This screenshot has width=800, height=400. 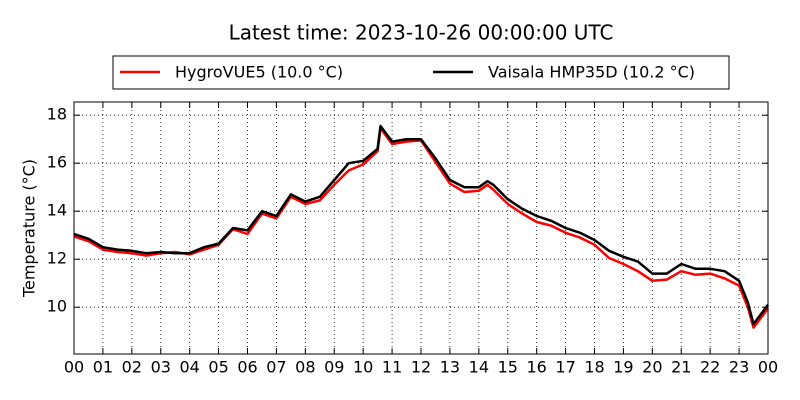 What do you see at coordinates (189, 367) in the screenshot?
I see `x-tick-label: 04` at bounding box center [189, 367].